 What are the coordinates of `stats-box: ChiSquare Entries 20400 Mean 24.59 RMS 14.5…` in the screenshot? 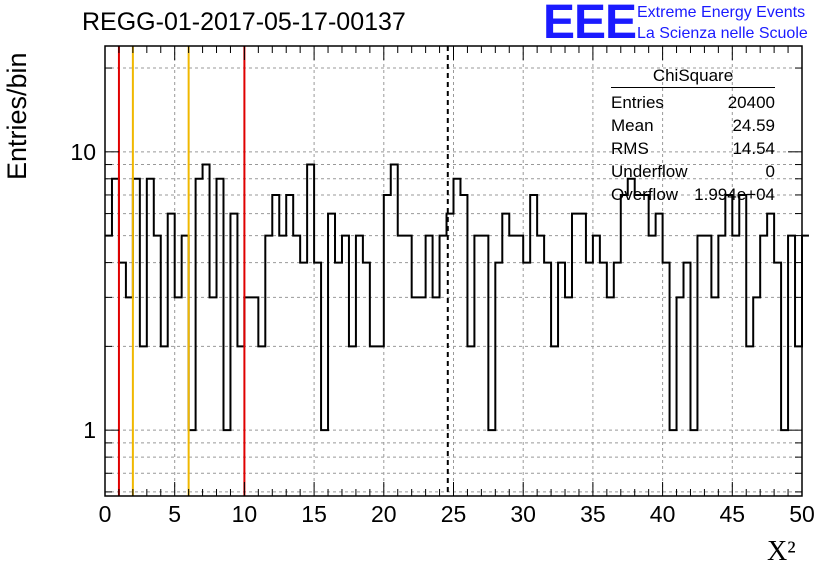 It's located at (693, 136).